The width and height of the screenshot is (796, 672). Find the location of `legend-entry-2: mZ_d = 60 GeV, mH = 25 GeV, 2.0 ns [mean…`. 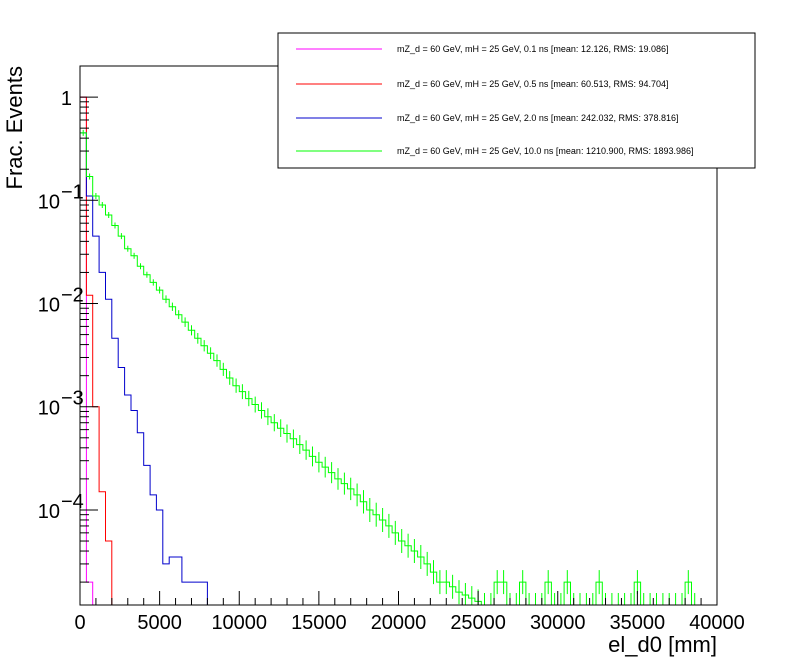

legend-entry-2: mZ_d = 60 GeV, mH = 25 GeV, 2.0 ns [mean… is located at coordinates (538, 118).